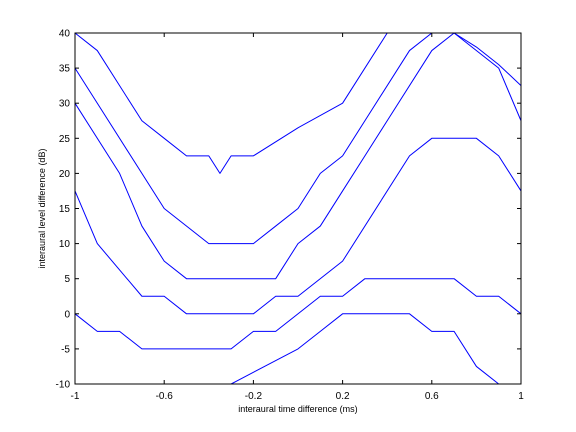 The width and height of the screenshot is (576, 432). Describe the element at coordinates (65, 349) in the screenshot. I see `y-tick-label: -5` at that location.